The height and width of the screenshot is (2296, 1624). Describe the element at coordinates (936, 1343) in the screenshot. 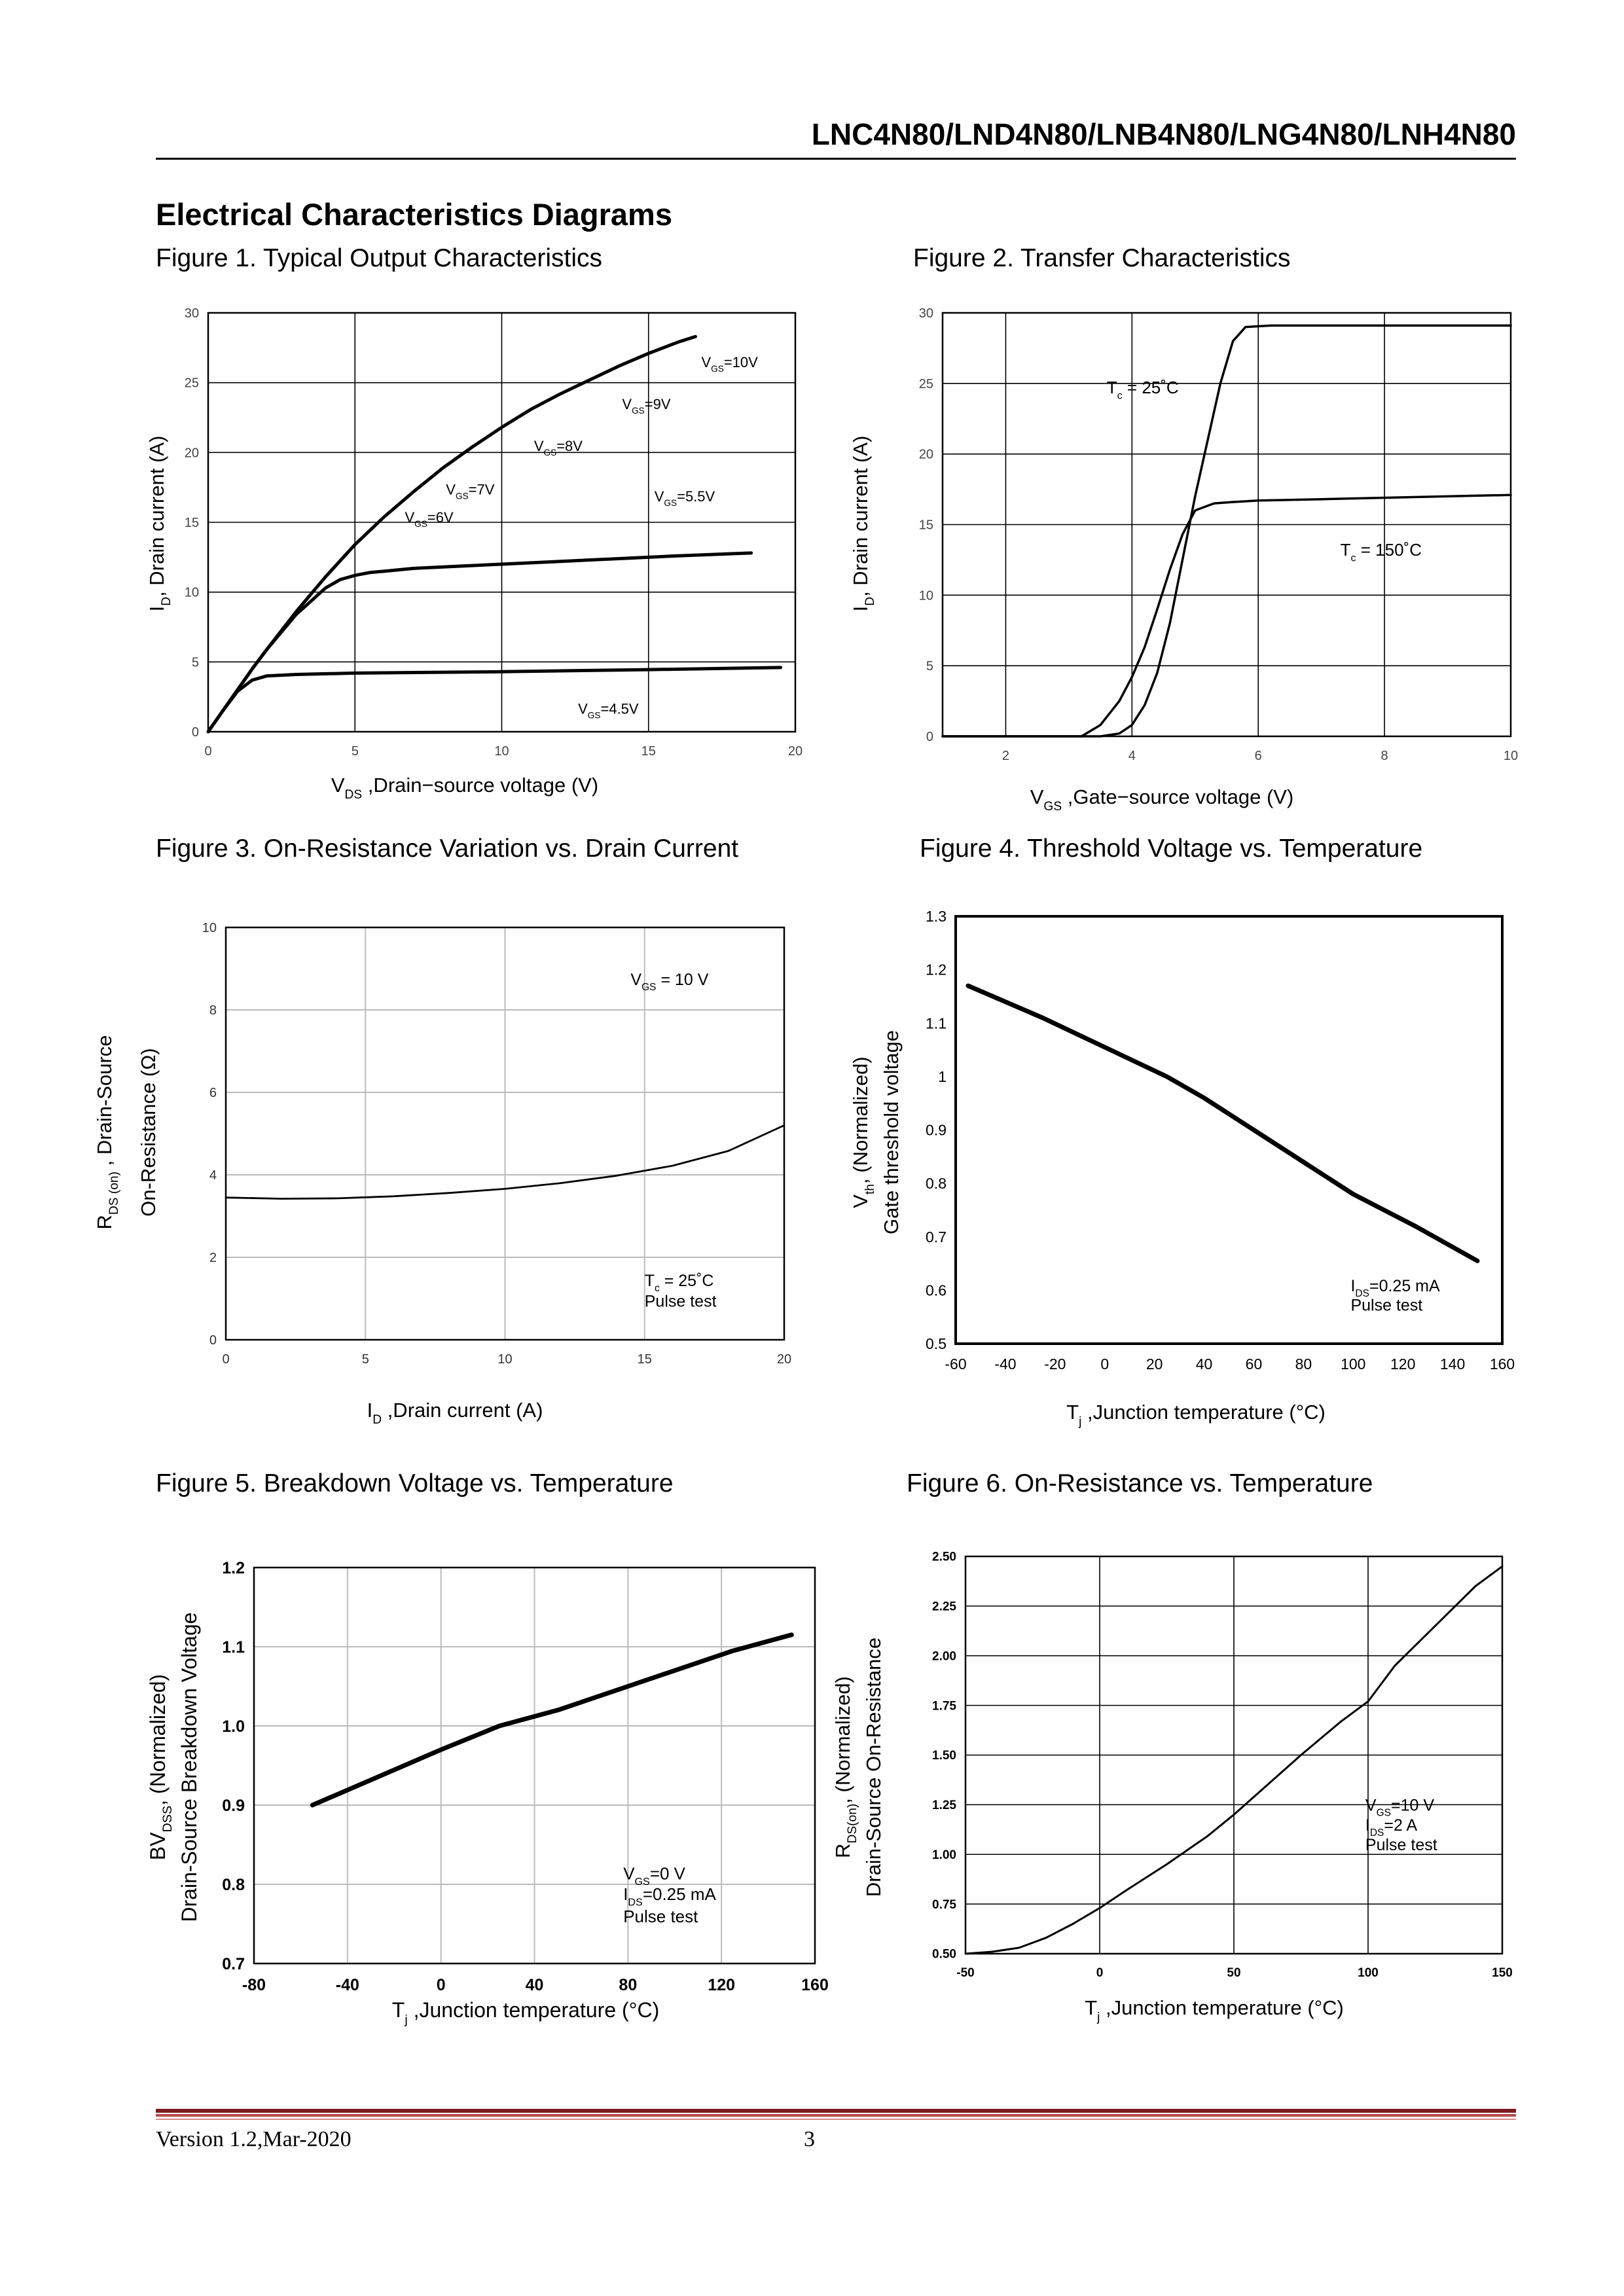

I see `y-tick-label: 0.5` at that location.